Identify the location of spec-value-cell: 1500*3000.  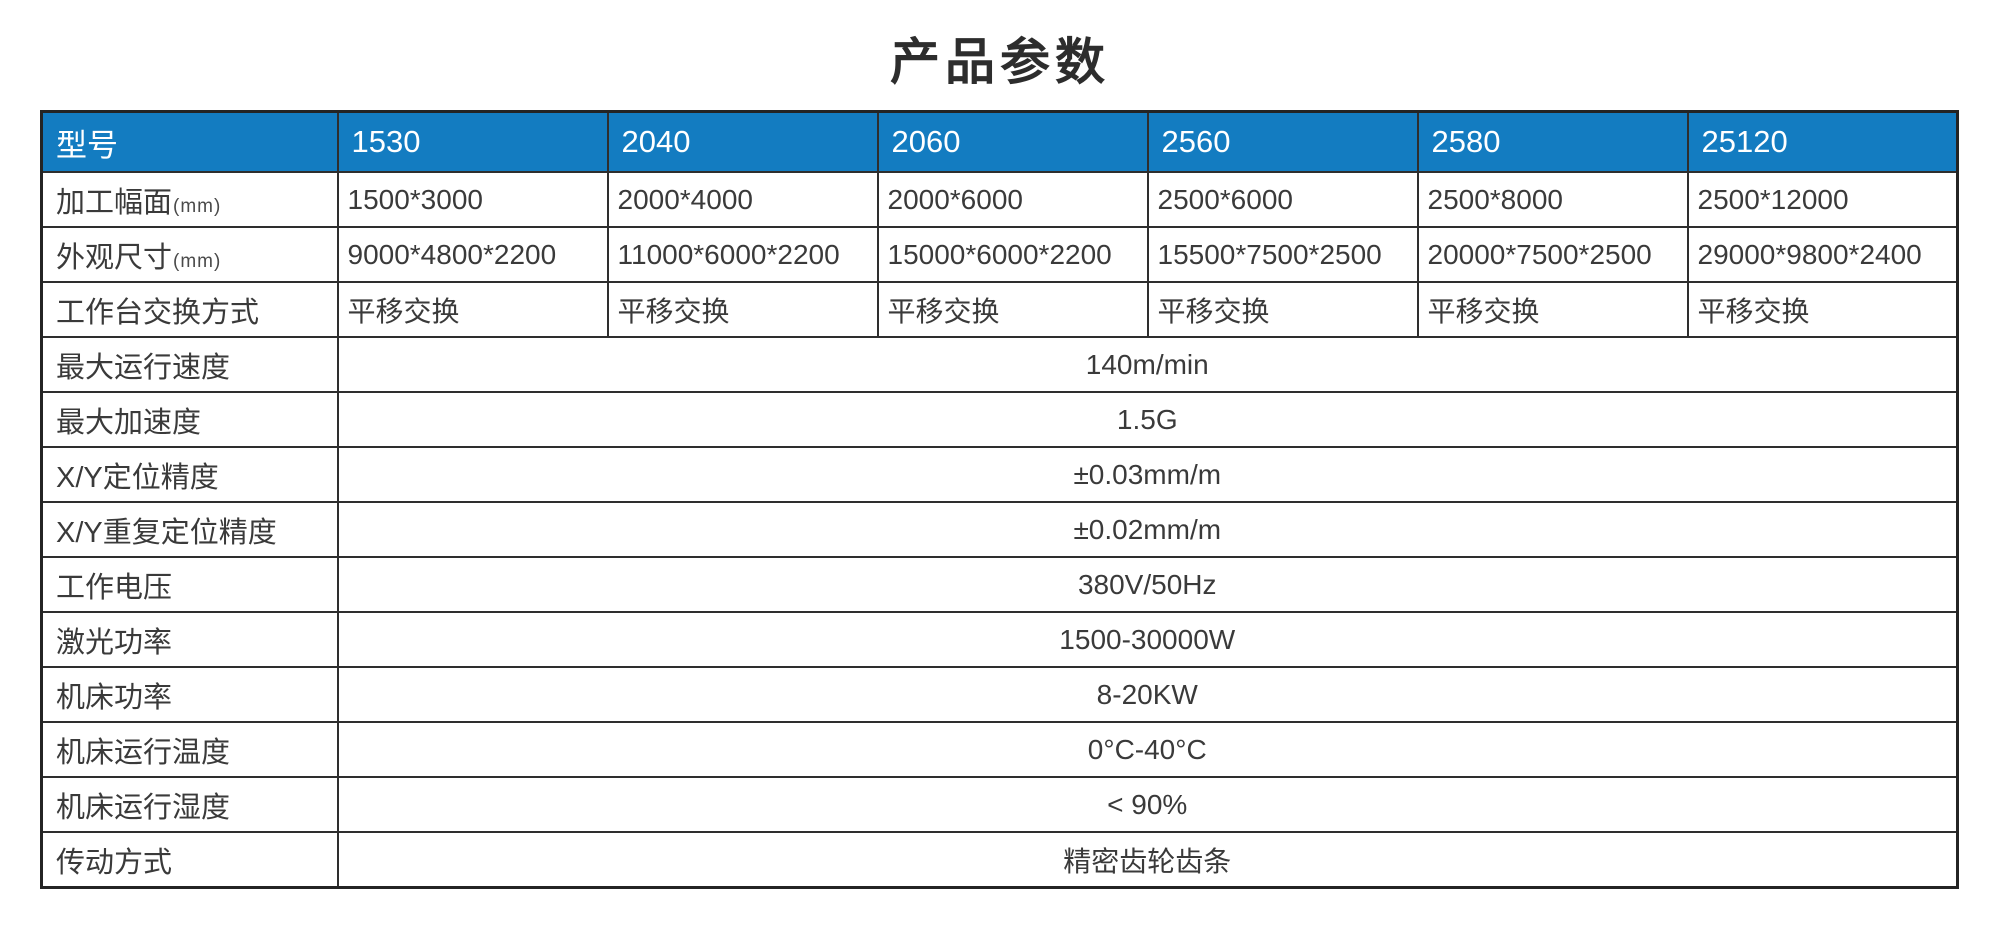
(472, 199).